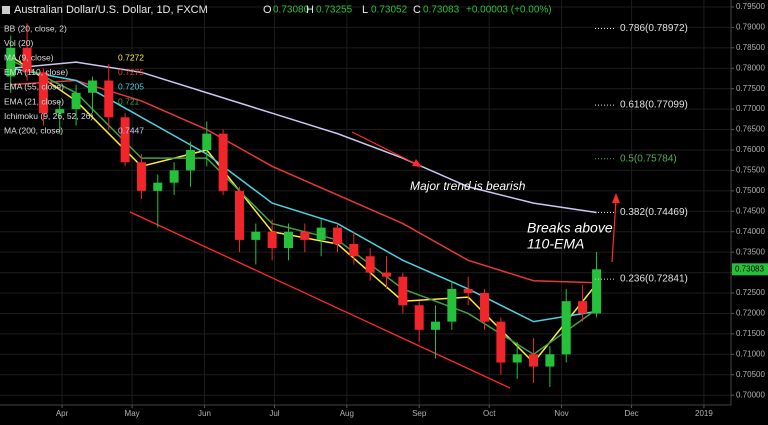  Describe the element at coordinates (18, 43) in the screenshot. I see `legend-label: Vol (20)` at that location.